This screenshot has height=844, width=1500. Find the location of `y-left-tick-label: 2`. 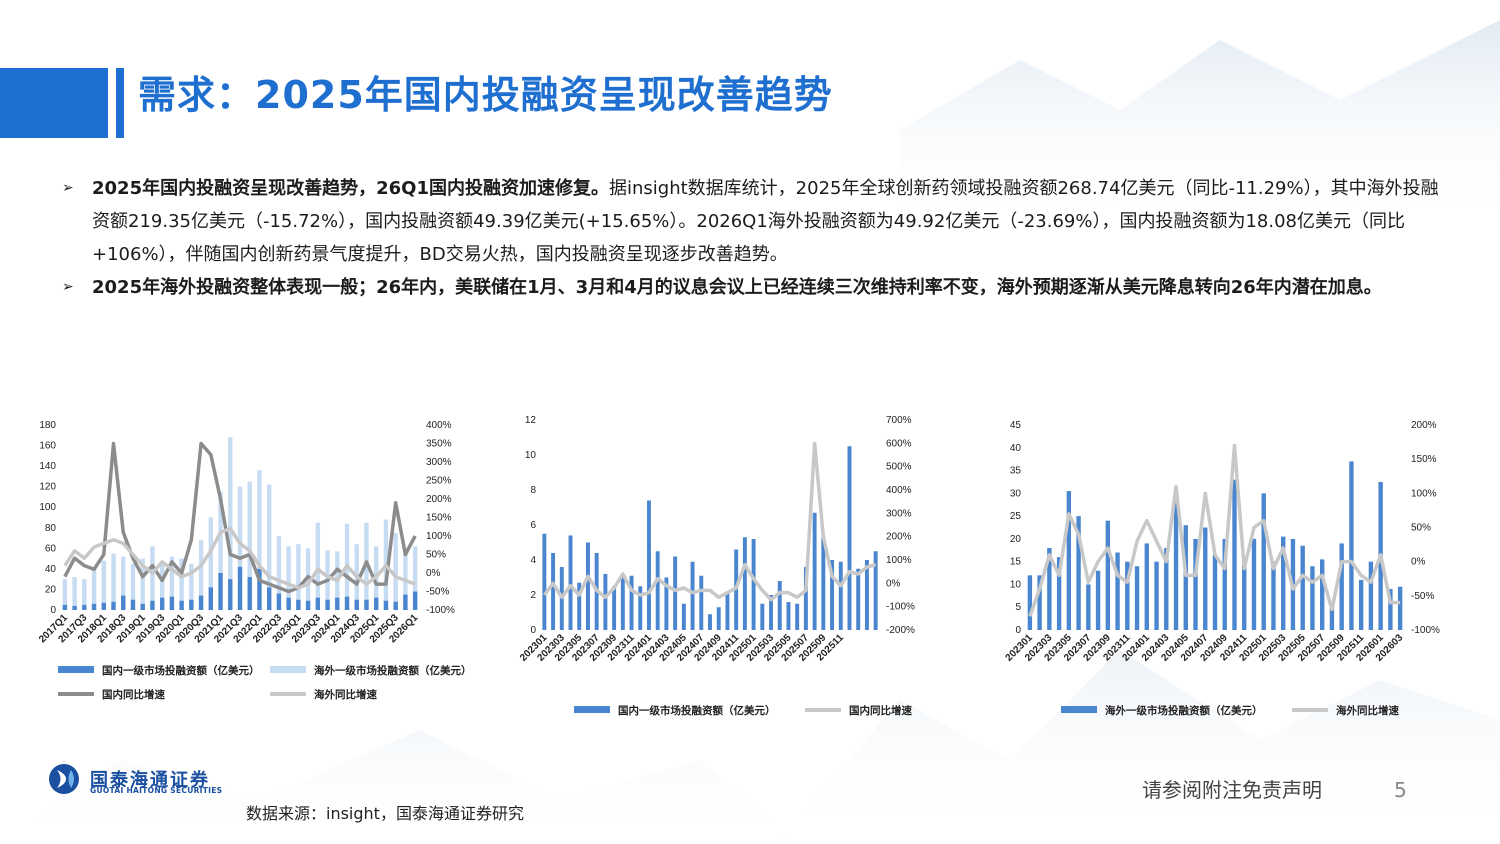

y-left-tick-label: 2 is located at coordinates (533, 595).